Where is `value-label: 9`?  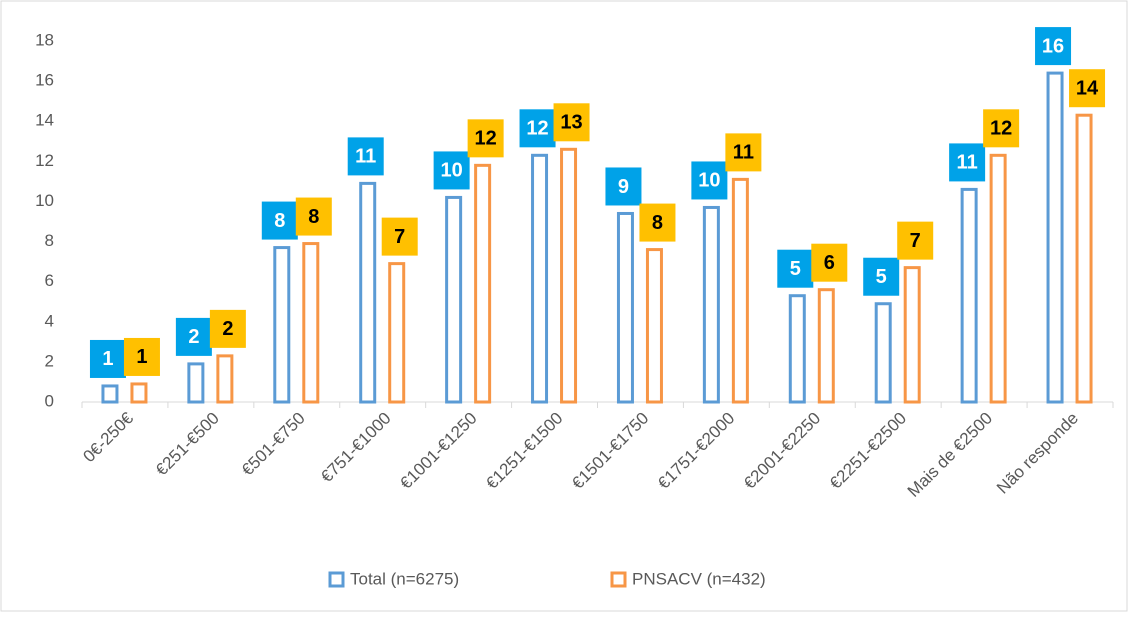
value-label: 9 is located at coordinates (623, 187).